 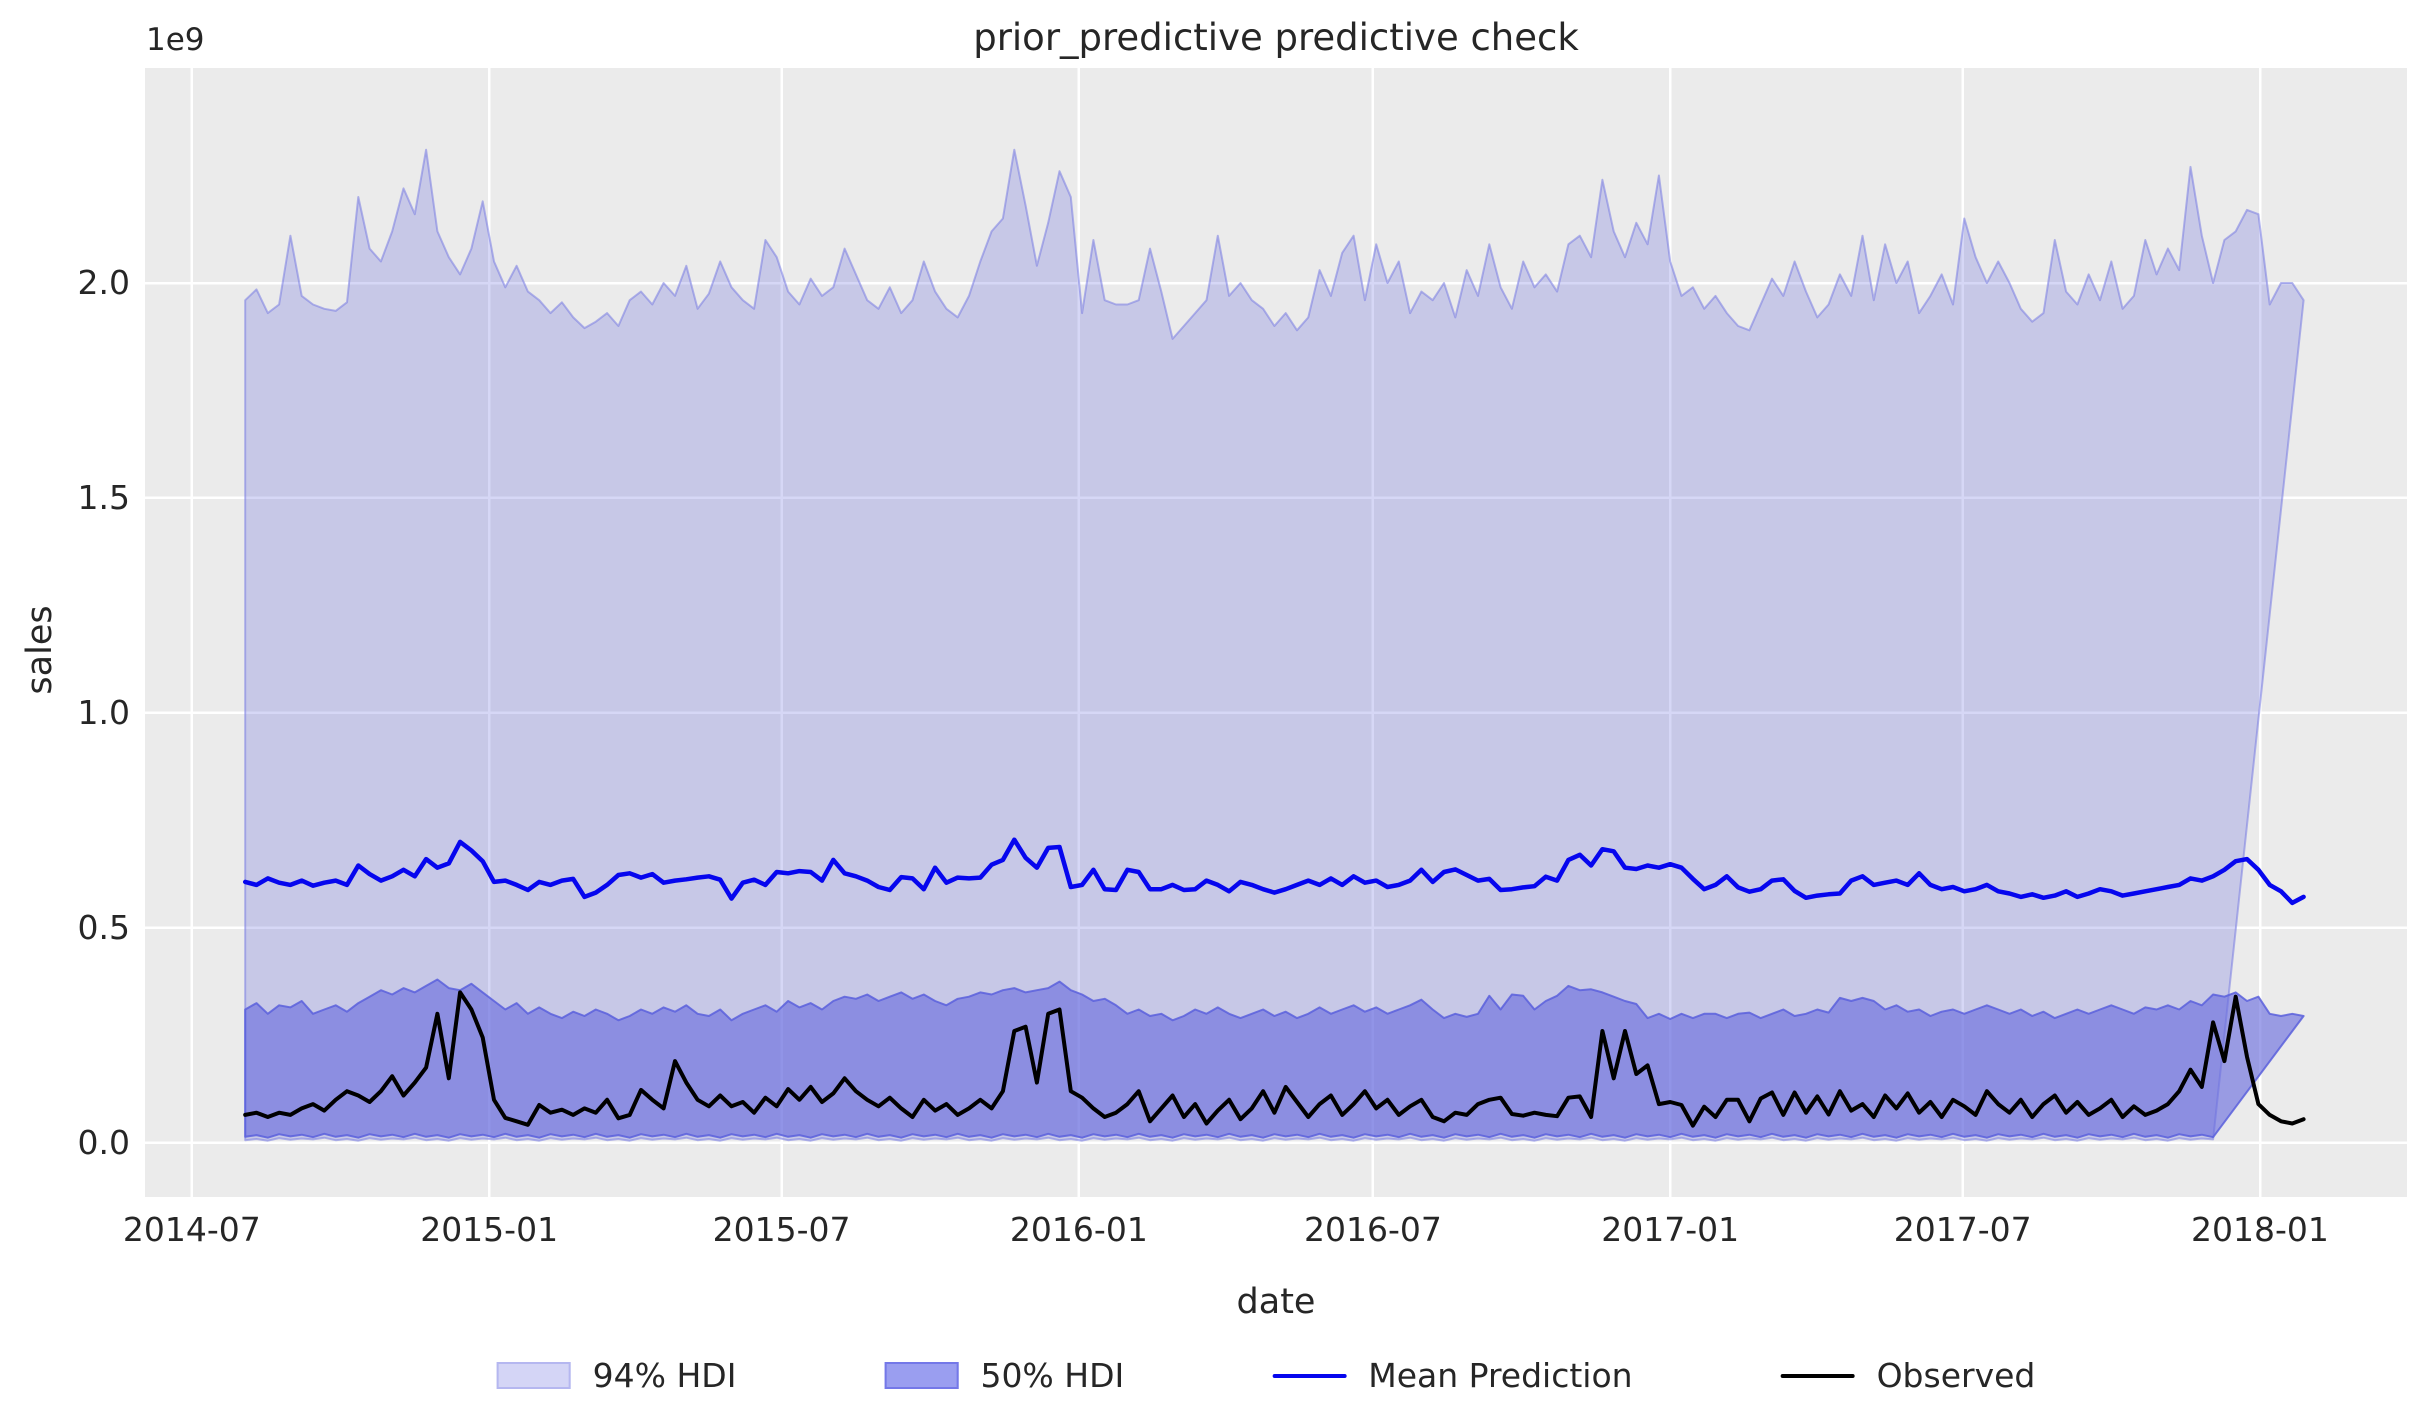 I want to click on y-tick-label: 1.5, so click(x=103, y=497).